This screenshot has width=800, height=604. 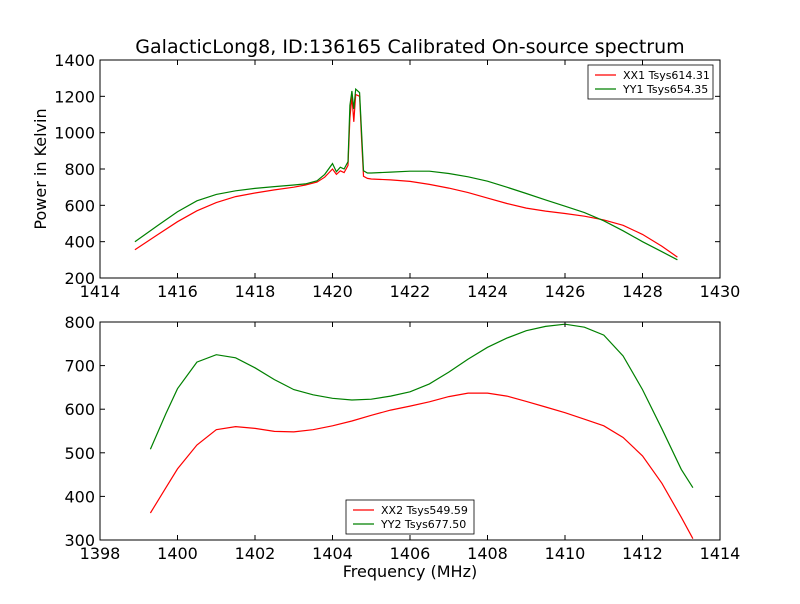 I want to click on y-tick-label-bottom: 300, so click(x=79, y=540).